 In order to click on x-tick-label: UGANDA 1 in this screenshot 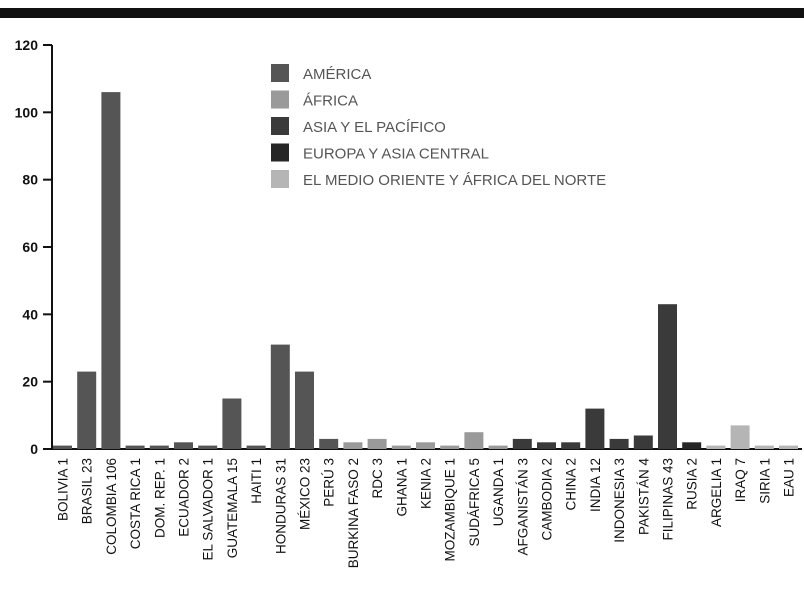, I will do `click(498, 492)`.